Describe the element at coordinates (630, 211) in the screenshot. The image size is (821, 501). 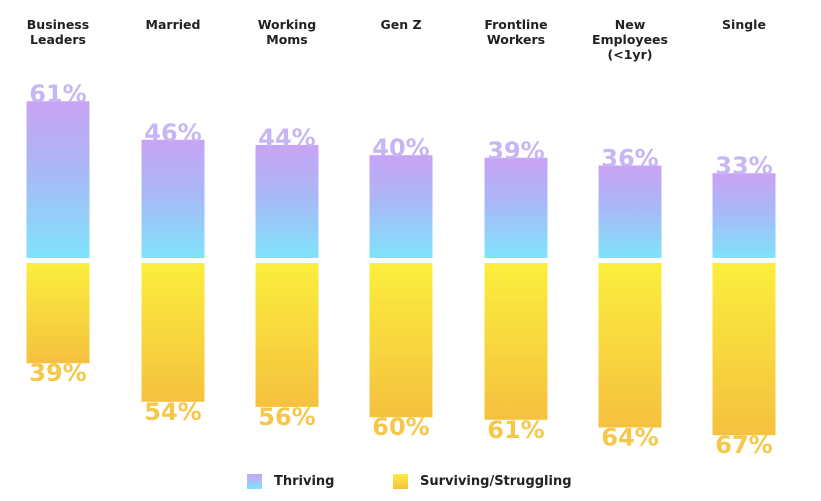
I see `bar-thriving-new-employees-1yr` at that location.